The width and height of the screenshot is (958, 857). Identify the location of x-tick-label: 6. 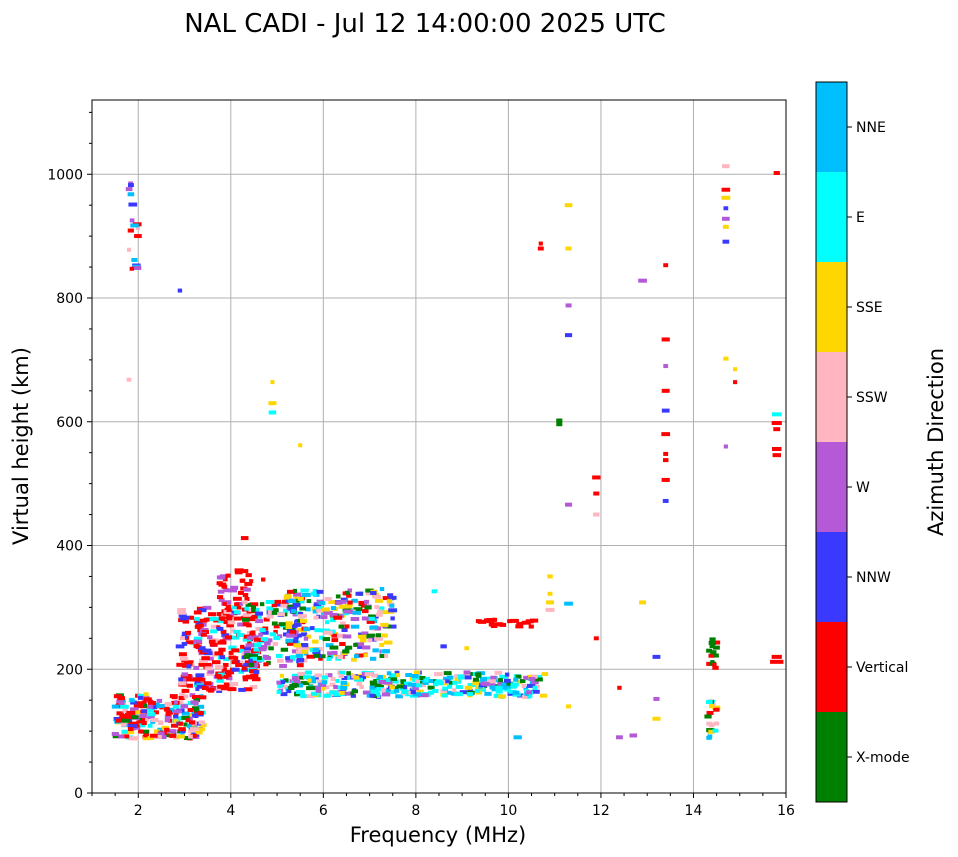
(323, 811).